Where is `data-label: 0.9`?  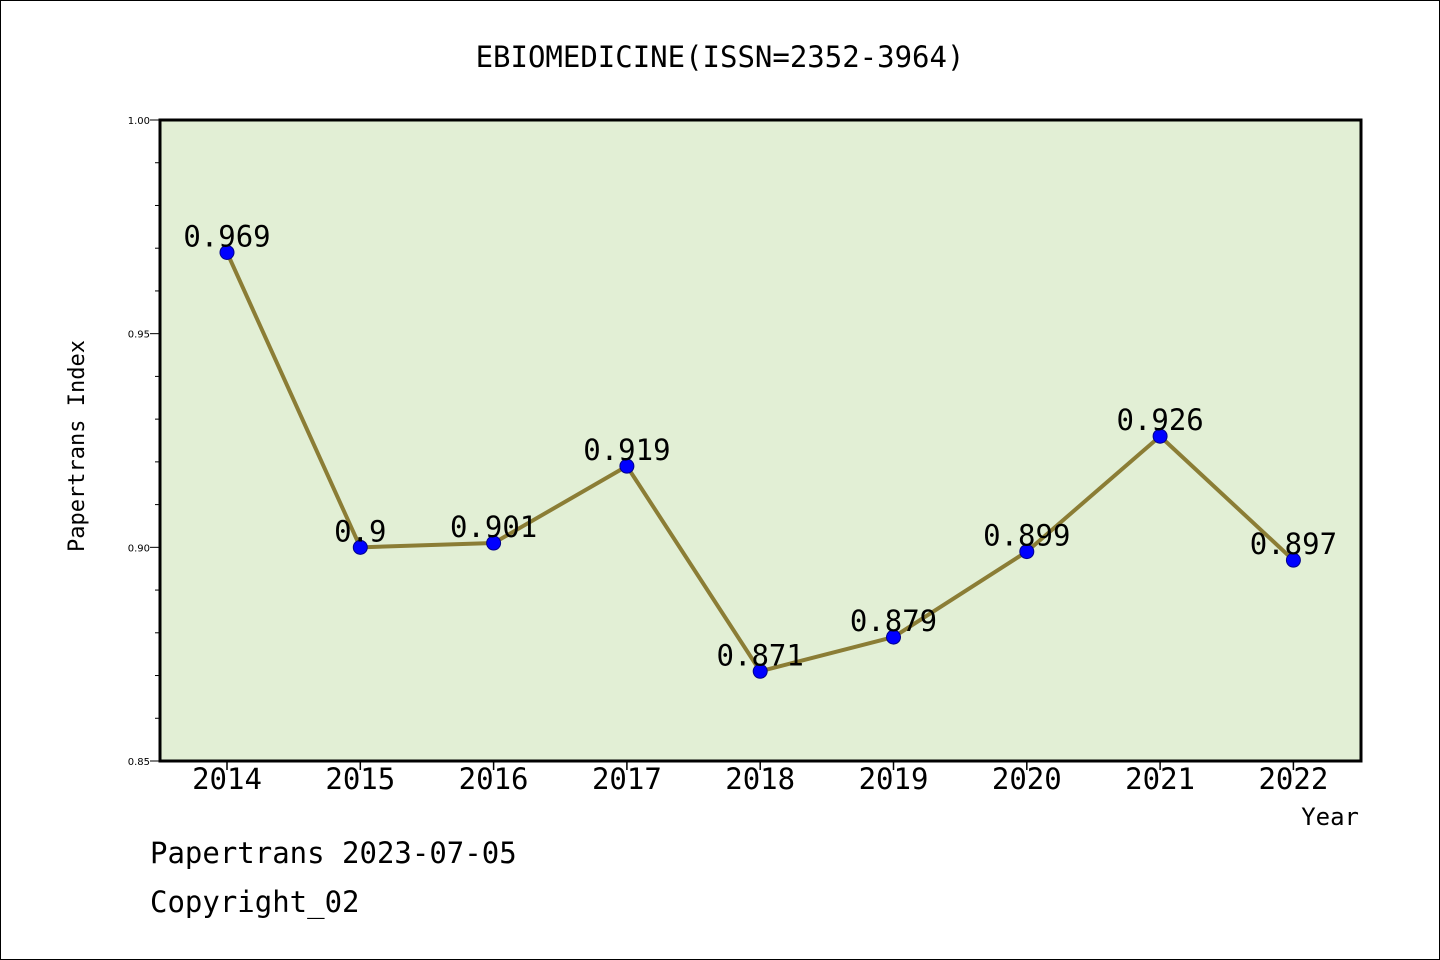 data-label: 0.9 is located at coordinates (360, 531).